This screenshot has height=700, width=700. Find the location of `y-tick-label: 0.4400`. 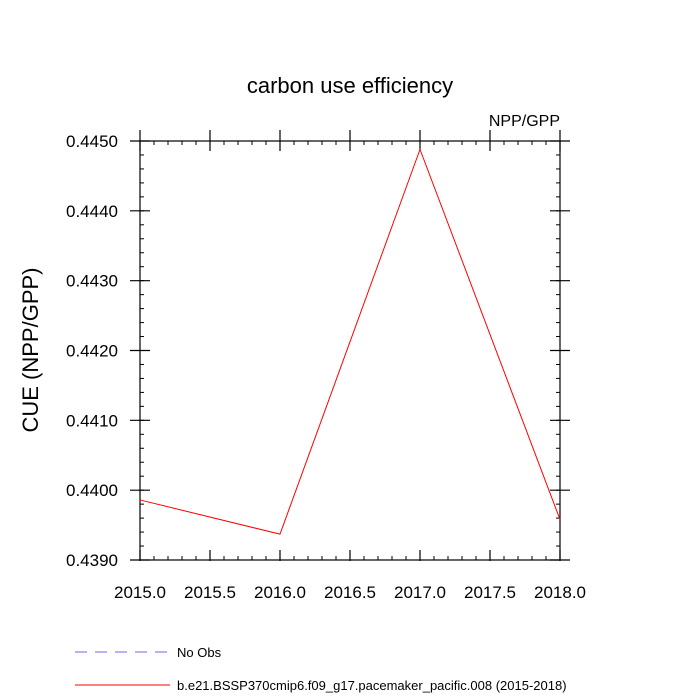

y-tick-label: 0.4400 is located at coordinates (92, 490).